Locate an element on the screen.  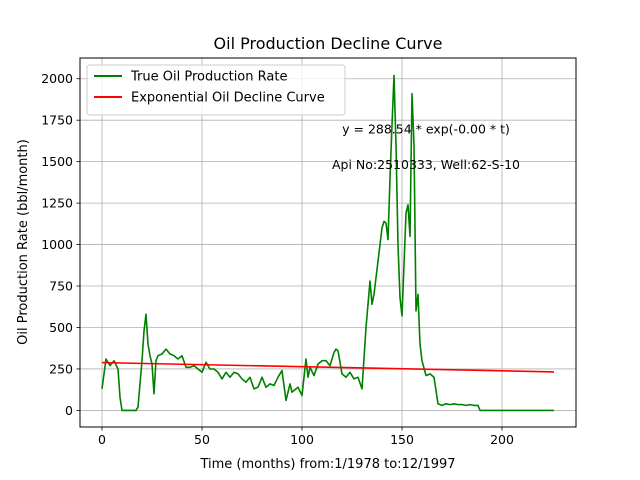
y-axis-label: Oil Production Rate (bbl/month) is located at coordinates (23, 242).